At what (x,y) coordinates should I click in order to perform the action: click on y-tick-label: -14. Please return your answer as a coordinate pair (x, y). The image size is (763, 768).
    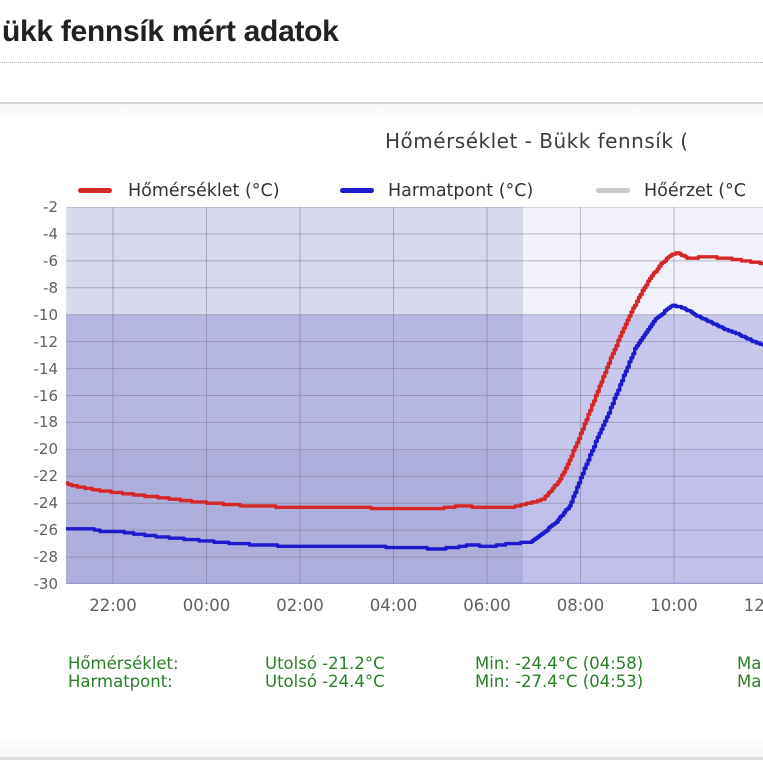
    Looking at the image, I should click on (46, 368).